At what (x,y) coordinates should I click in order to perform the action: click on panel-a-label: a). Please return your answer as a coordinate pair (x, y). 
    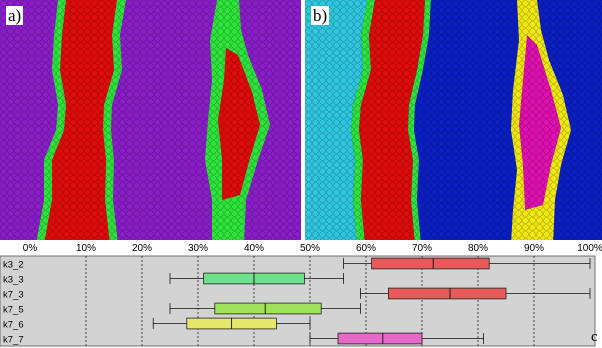
    Looking at the image, I should click on (15, 15).